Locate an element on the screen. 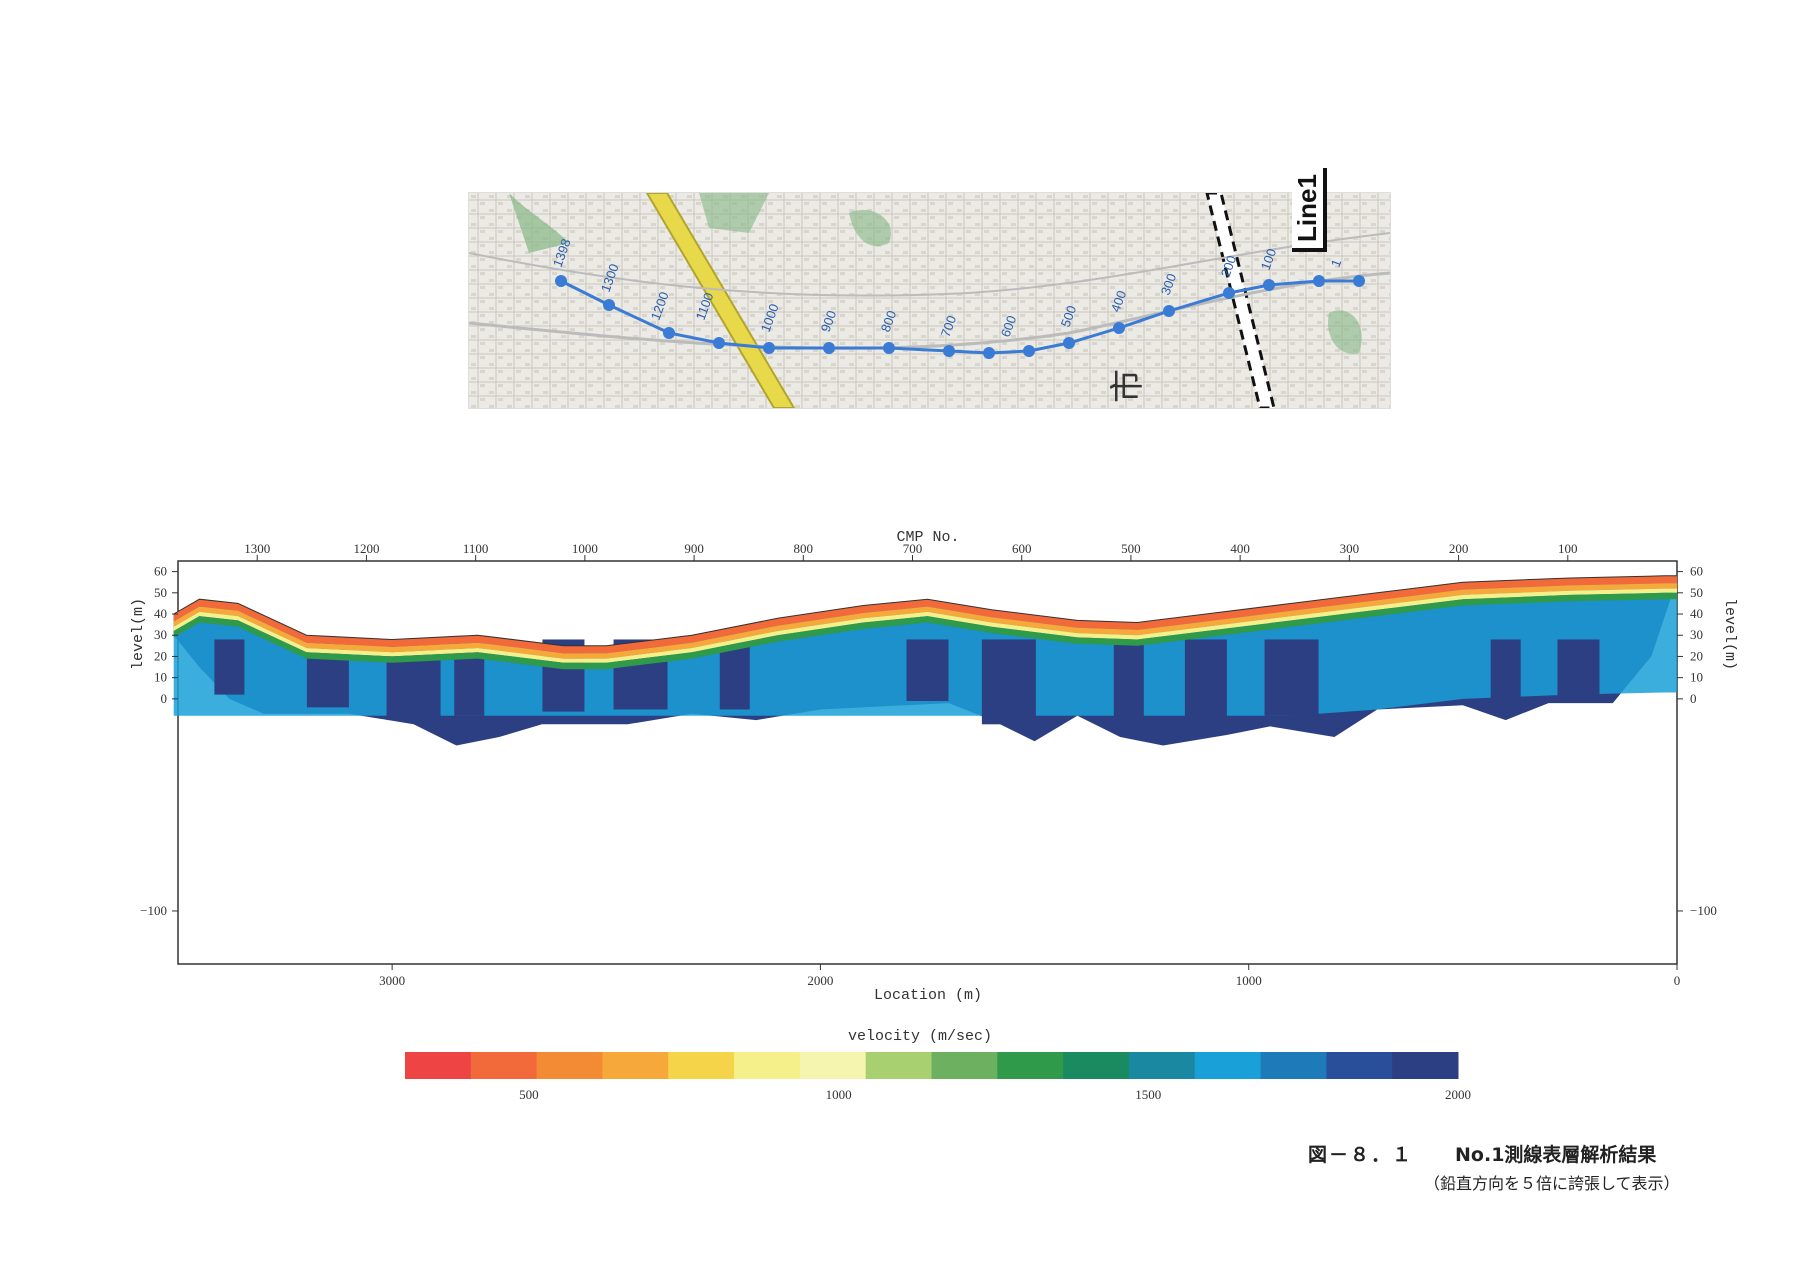  colorbar-title: velocity (m/sec) is located at coordinates (920, 1036).